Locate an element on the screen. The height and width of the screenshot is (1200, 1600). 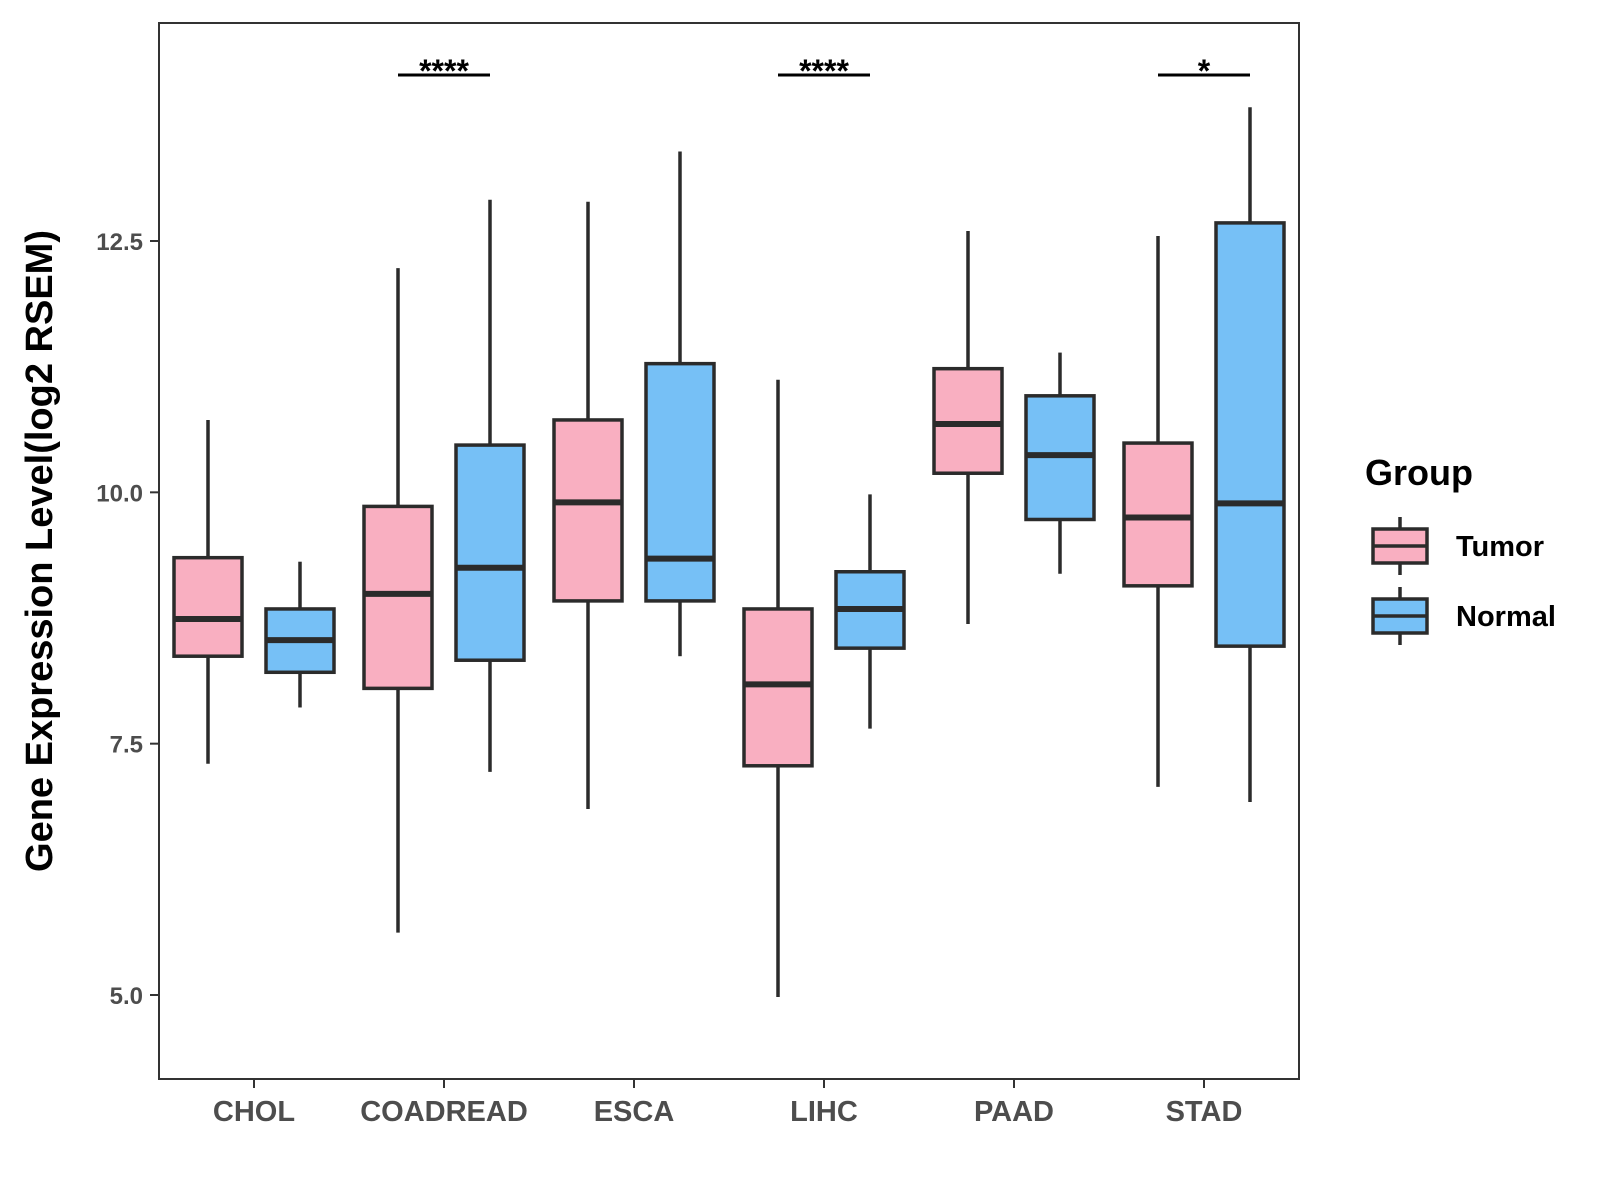
significance-label-stad: * is located at coordinates (1204, 71).